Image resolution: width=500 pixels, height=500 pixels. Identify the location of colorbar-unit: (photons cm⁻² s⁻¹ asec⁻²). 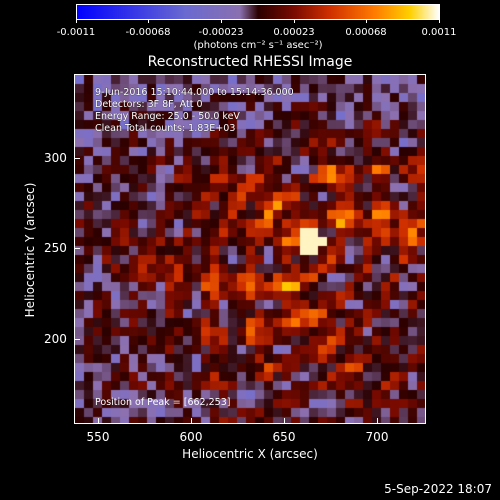
(258, 45).